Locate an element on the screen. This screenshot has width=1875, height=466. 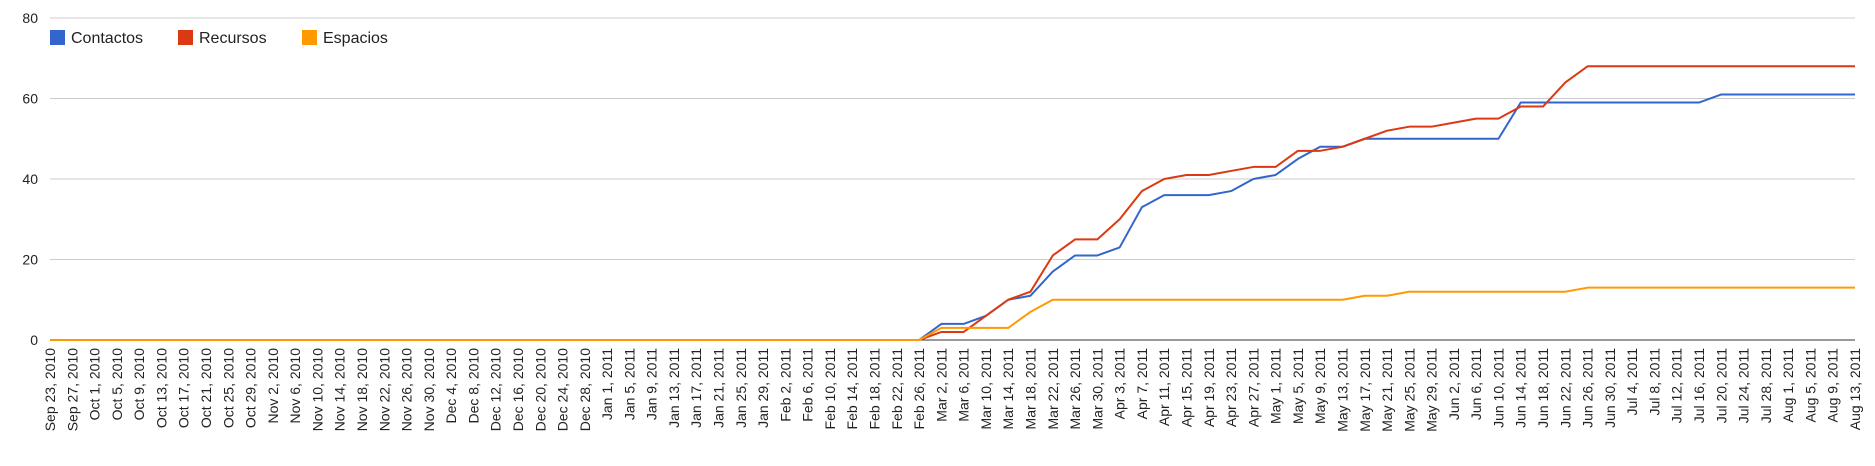
x-tick-label: Sep 27, 2010 is located at coordinates (72, 390).